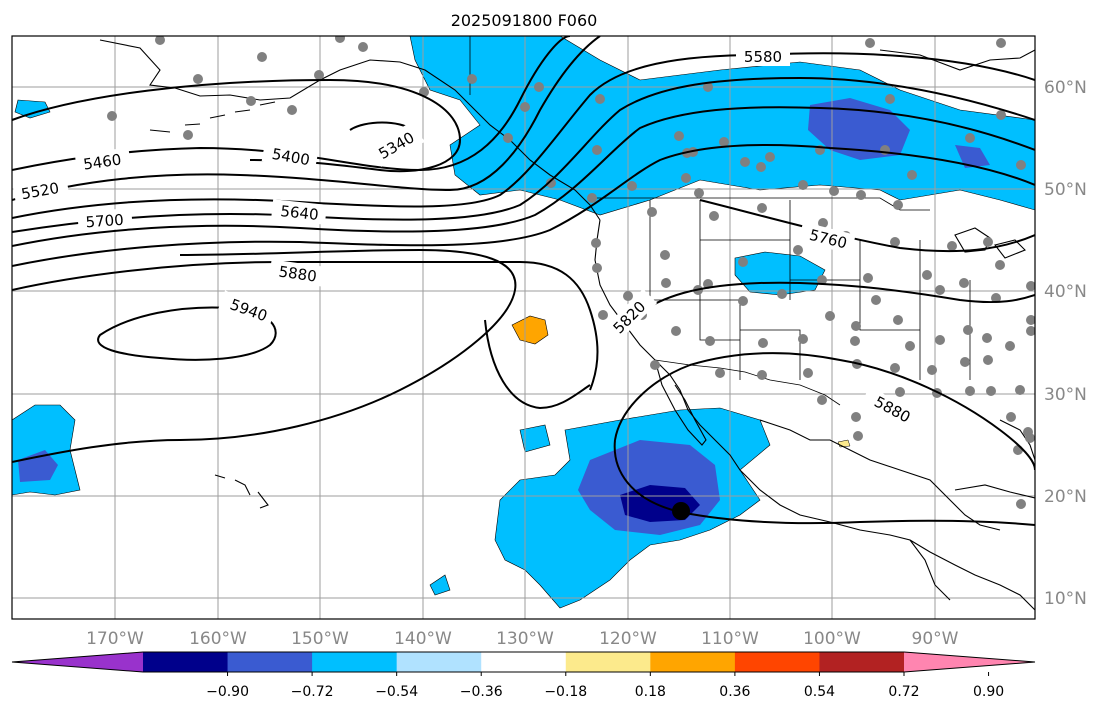  What do you see at coordinates (1065, 88) in the screenshot?
I see `lat-label: 60°N` at bounding box center [1065, 88].